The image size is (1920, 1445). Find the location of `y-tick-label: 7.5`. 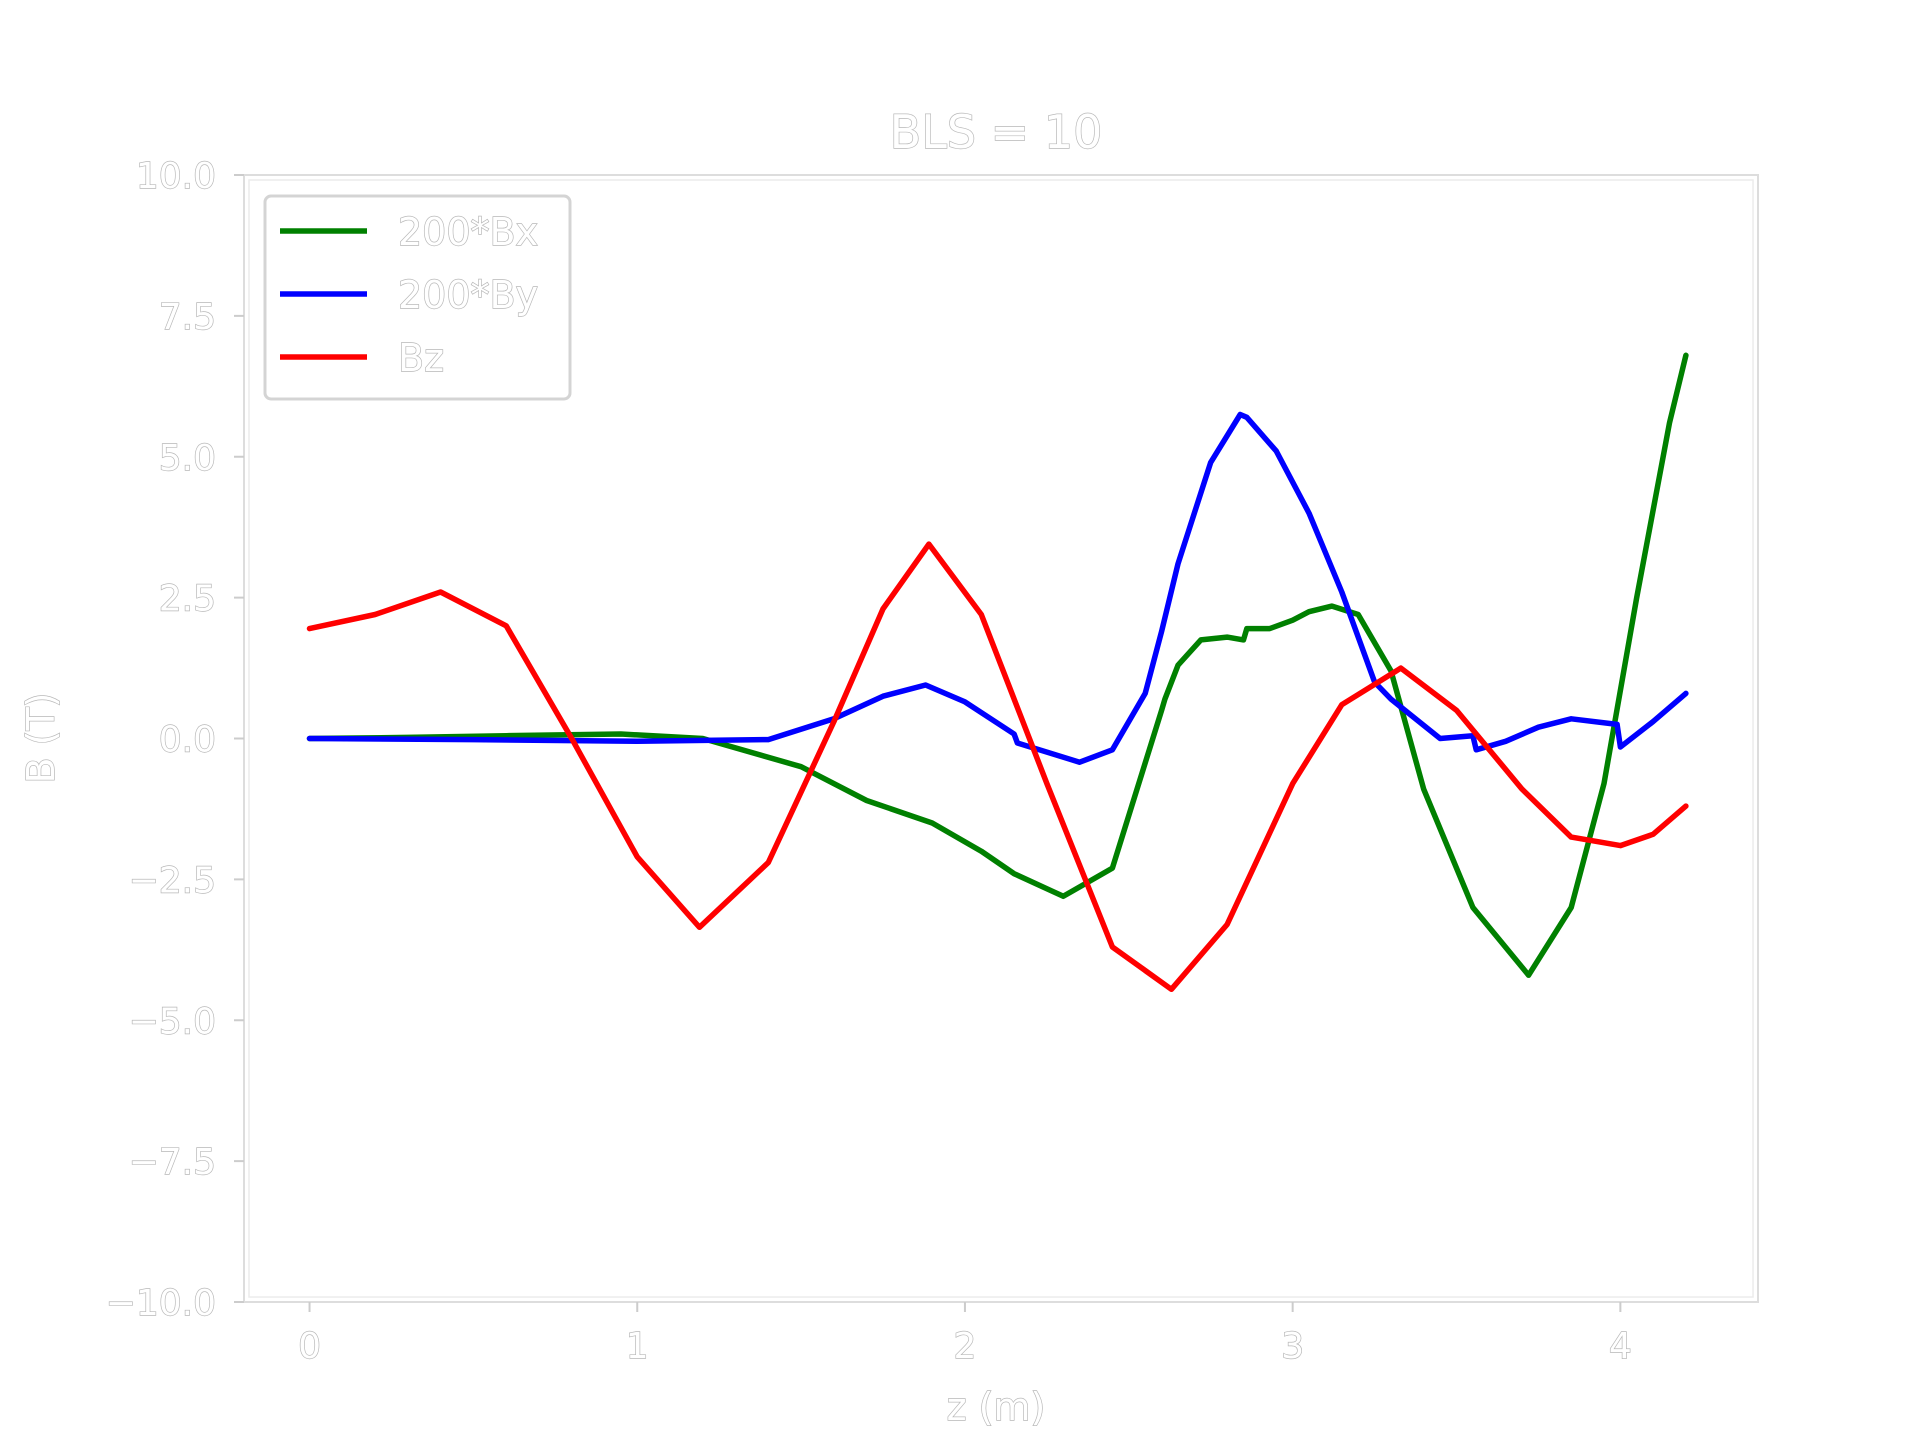

y-tick-label: 7.5 is located at coordinates (187, 317).